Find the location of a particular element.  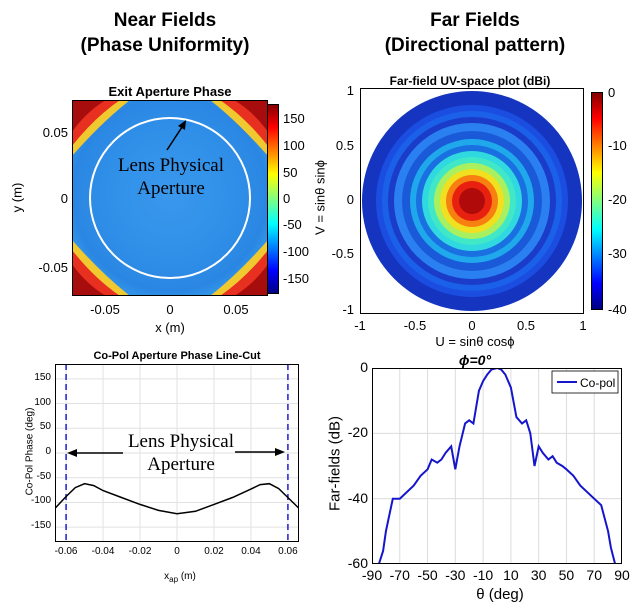

linecut-xtick: -0.04 is located at coordinates (103, 551).